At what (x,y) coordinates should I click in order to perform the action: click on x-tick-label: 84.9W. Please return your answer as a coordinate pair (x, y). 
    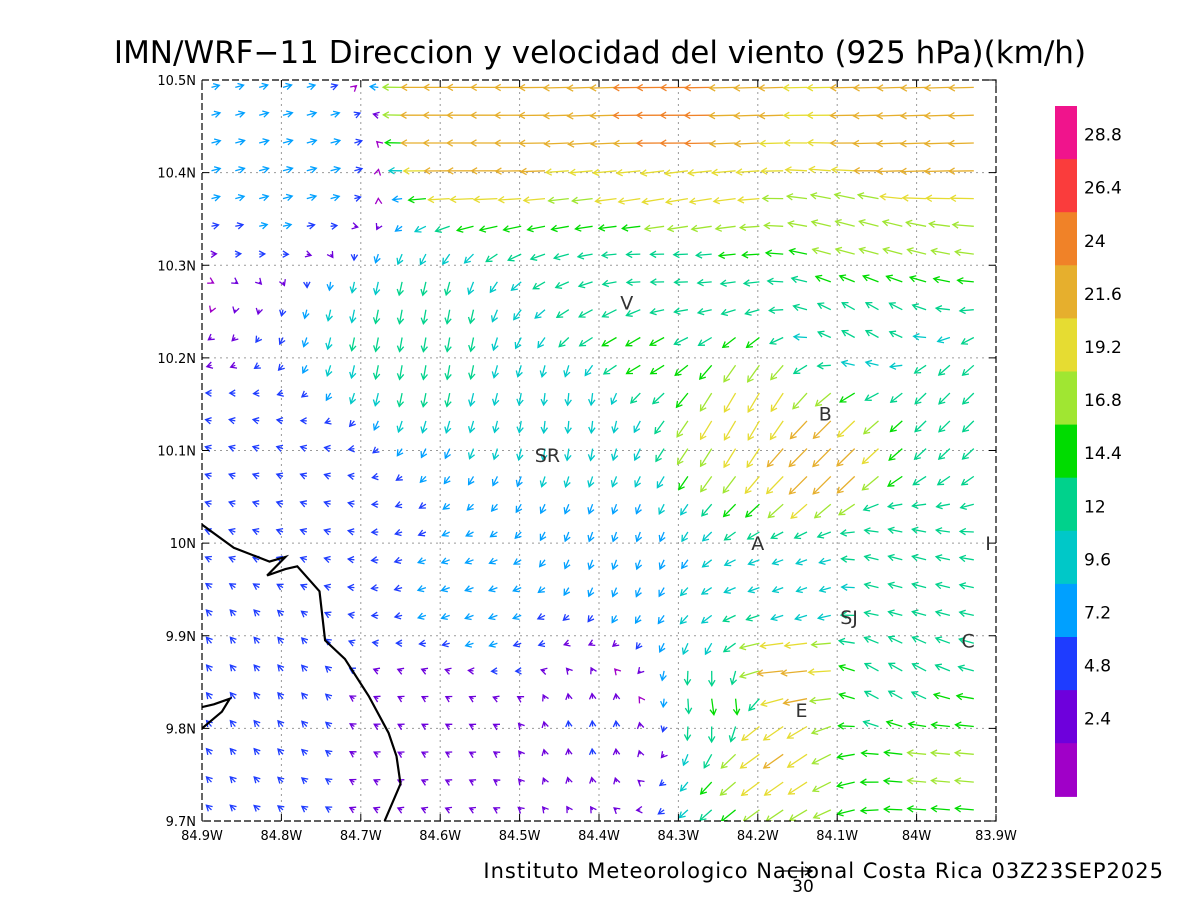
    Looking at the image, I should click on (202, 836).